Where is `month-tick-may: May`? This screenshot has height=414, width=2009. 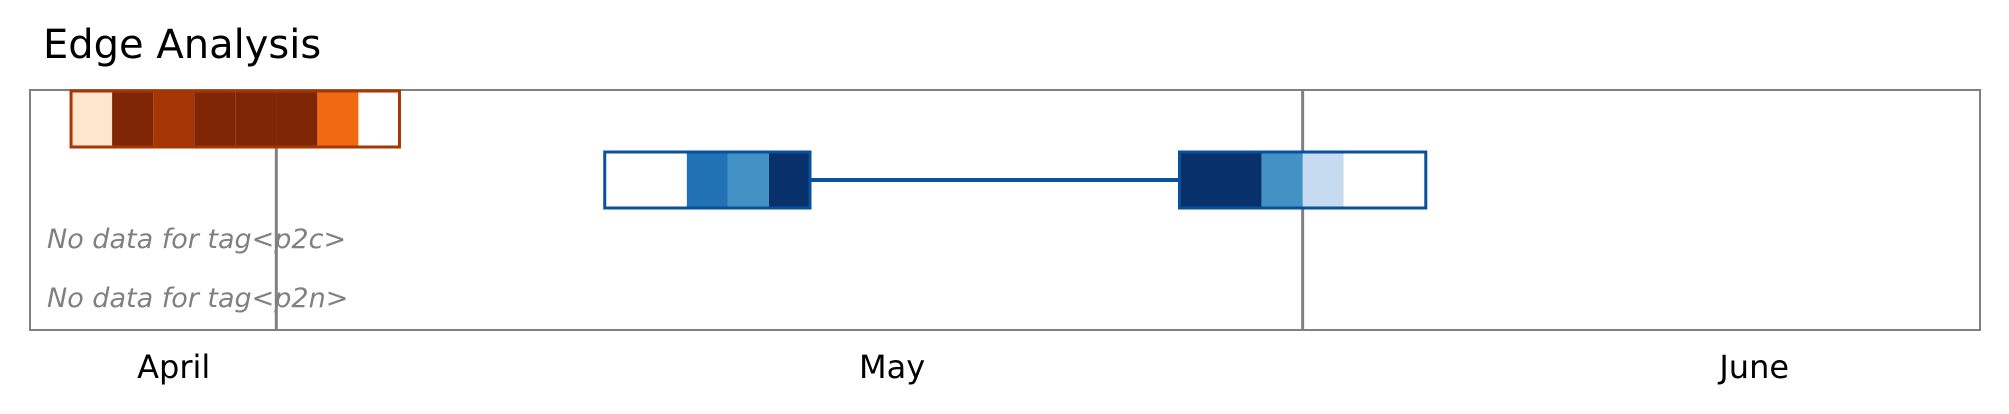
month-tick-may: May is located at coordinates (892, 367).